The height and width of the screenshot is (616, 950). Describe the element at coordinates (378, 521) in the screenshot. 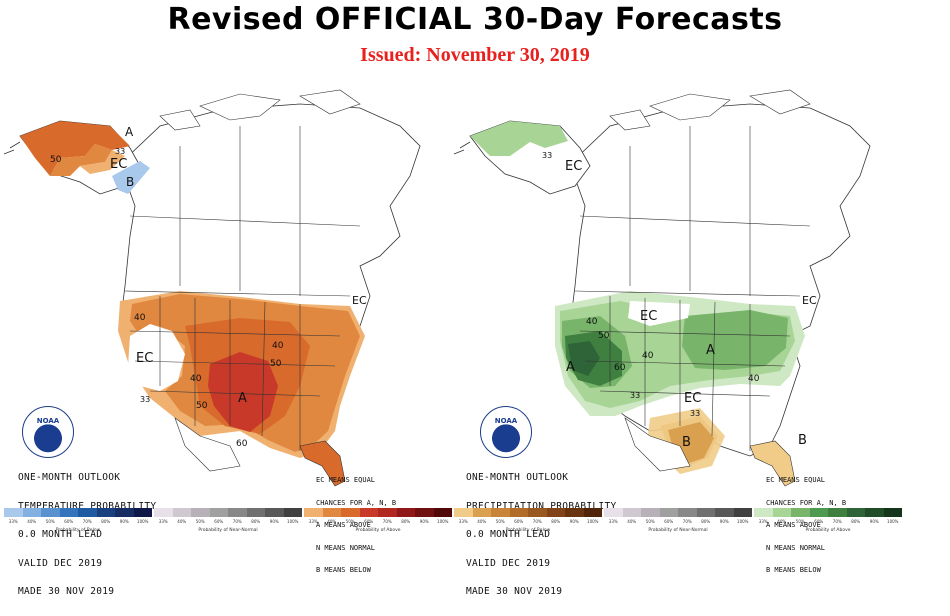

I see `ticks-temp-above: 33% 40% 50% 60% 70% 80% 90% 100%` at that location.